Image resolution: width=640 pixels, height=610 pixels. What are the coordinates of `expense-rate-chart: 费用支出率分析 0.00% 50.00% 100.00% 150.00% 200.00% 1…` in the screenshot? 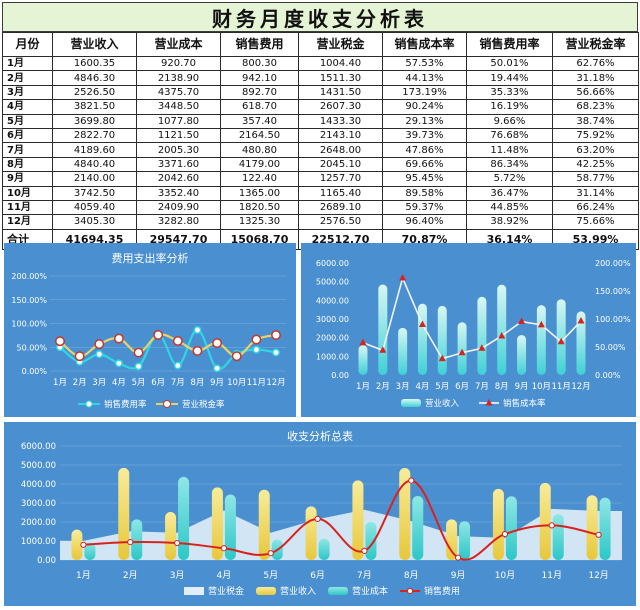 It's located at (150, 330).